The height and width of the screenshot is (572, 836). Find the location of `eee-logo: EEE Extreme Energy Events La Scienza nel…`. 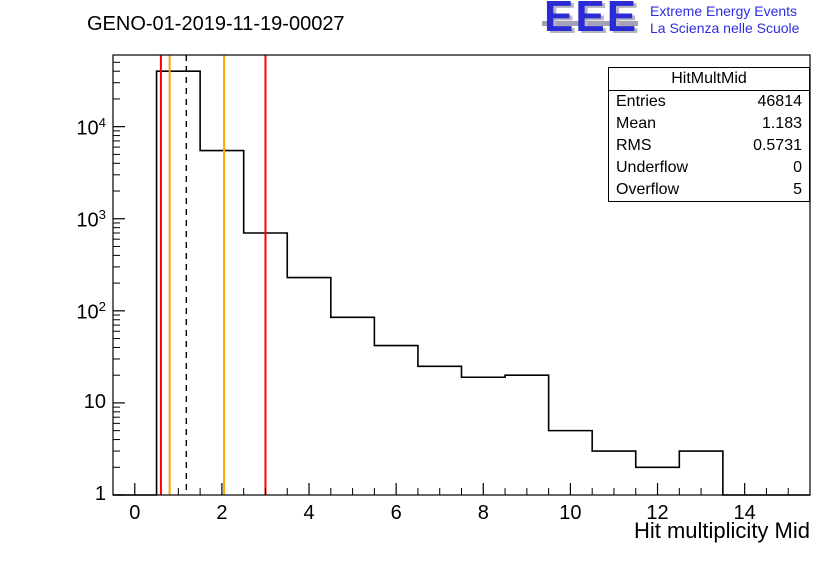

eee-logo: EEE Extreme Energy Events La Scienza nel… is located at coordinates (688, 23).